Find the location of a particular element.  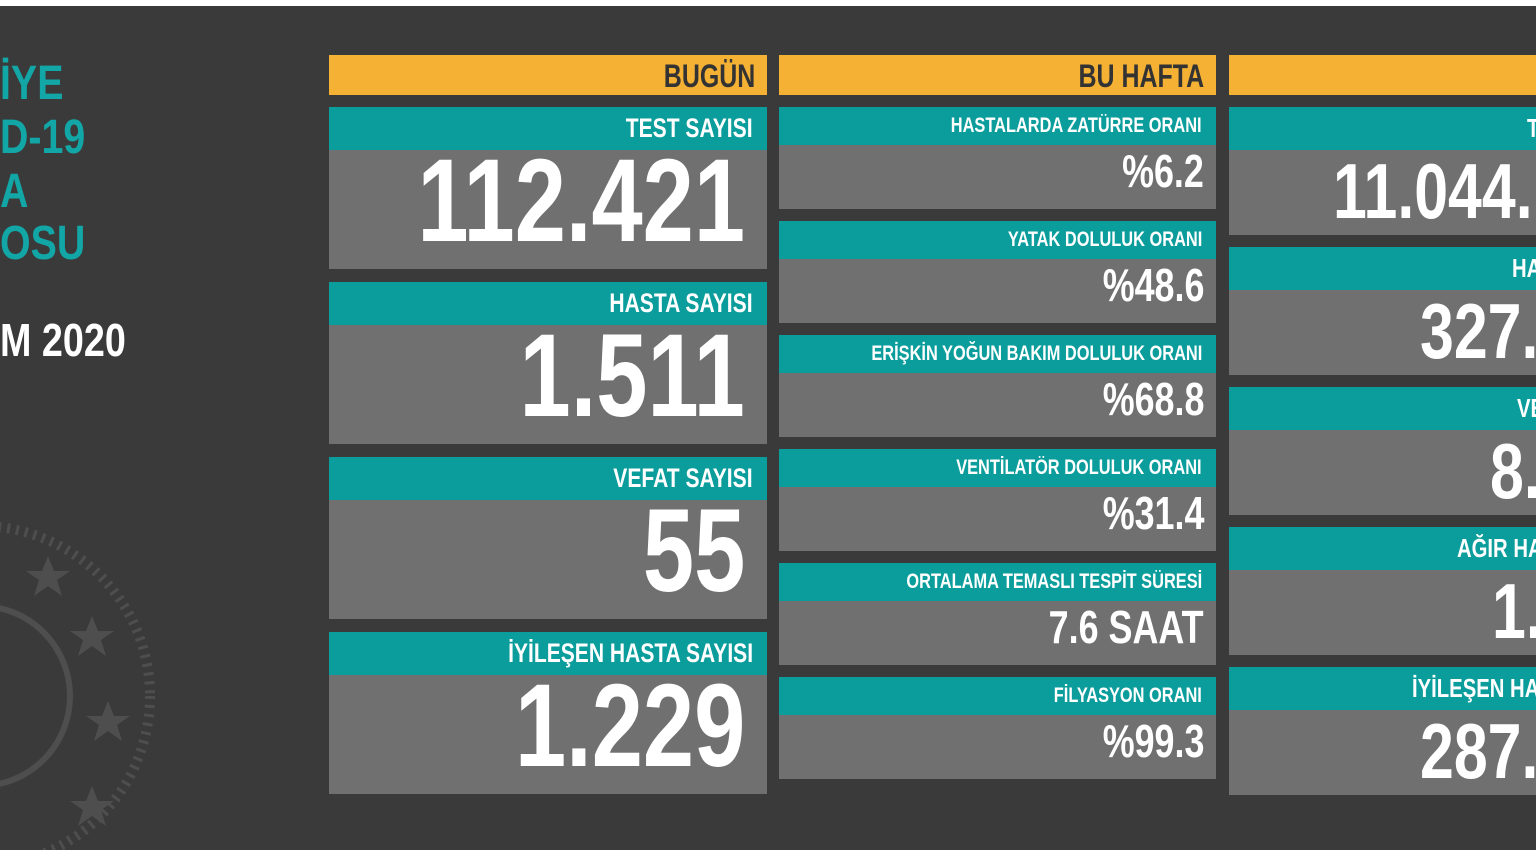

title-line: A is located at coordinates (14, 191).